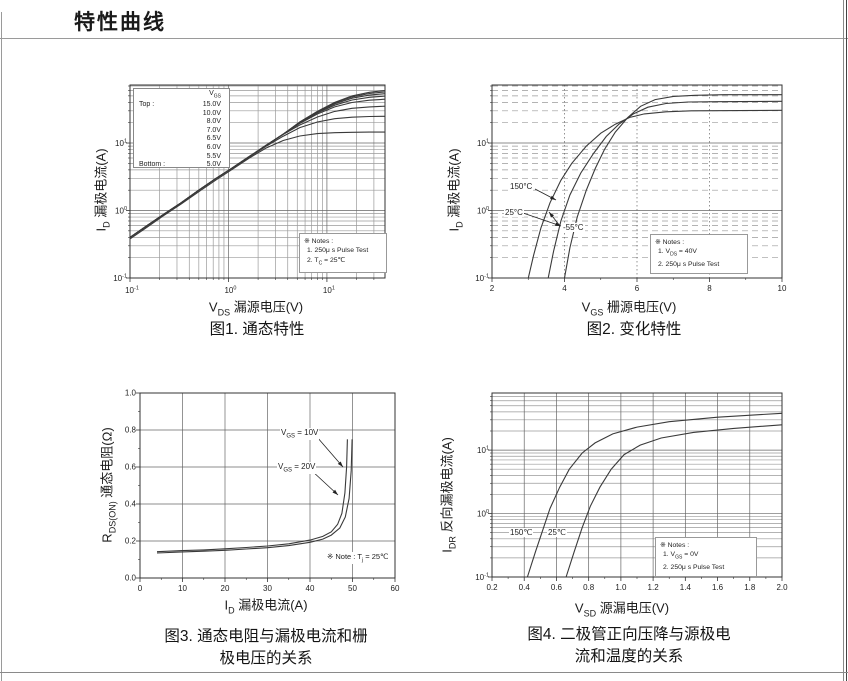 The image size is (848, 681). Describe the element at coordinates (694, 568) in the screenshot. I see `f4-notes-line-2: 2. 250μ s Pulse Test` at that location.